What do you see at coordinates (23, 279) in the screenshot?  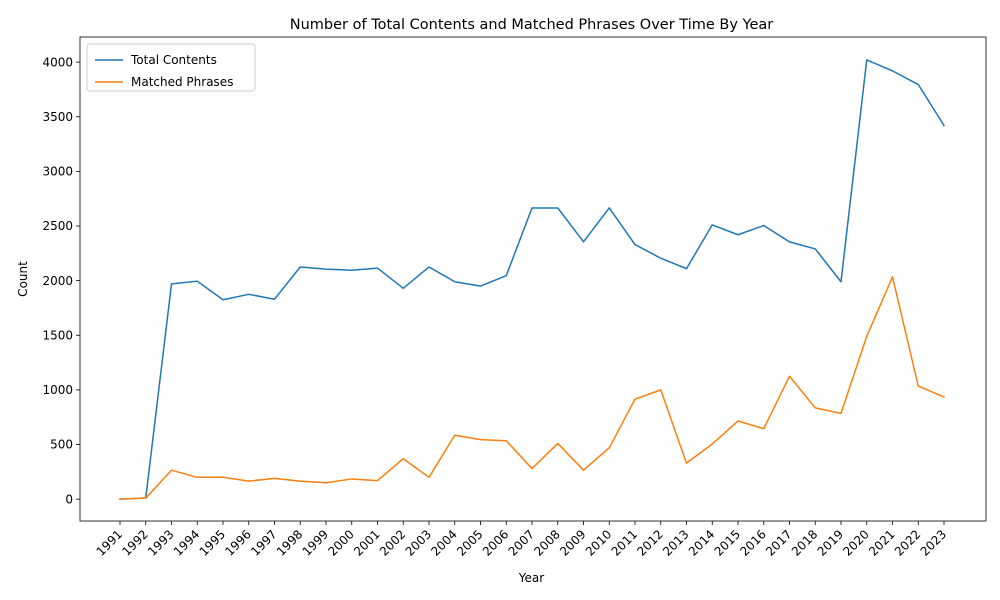 I see `y-axis-title: Count` at bounding box center [23, 279].